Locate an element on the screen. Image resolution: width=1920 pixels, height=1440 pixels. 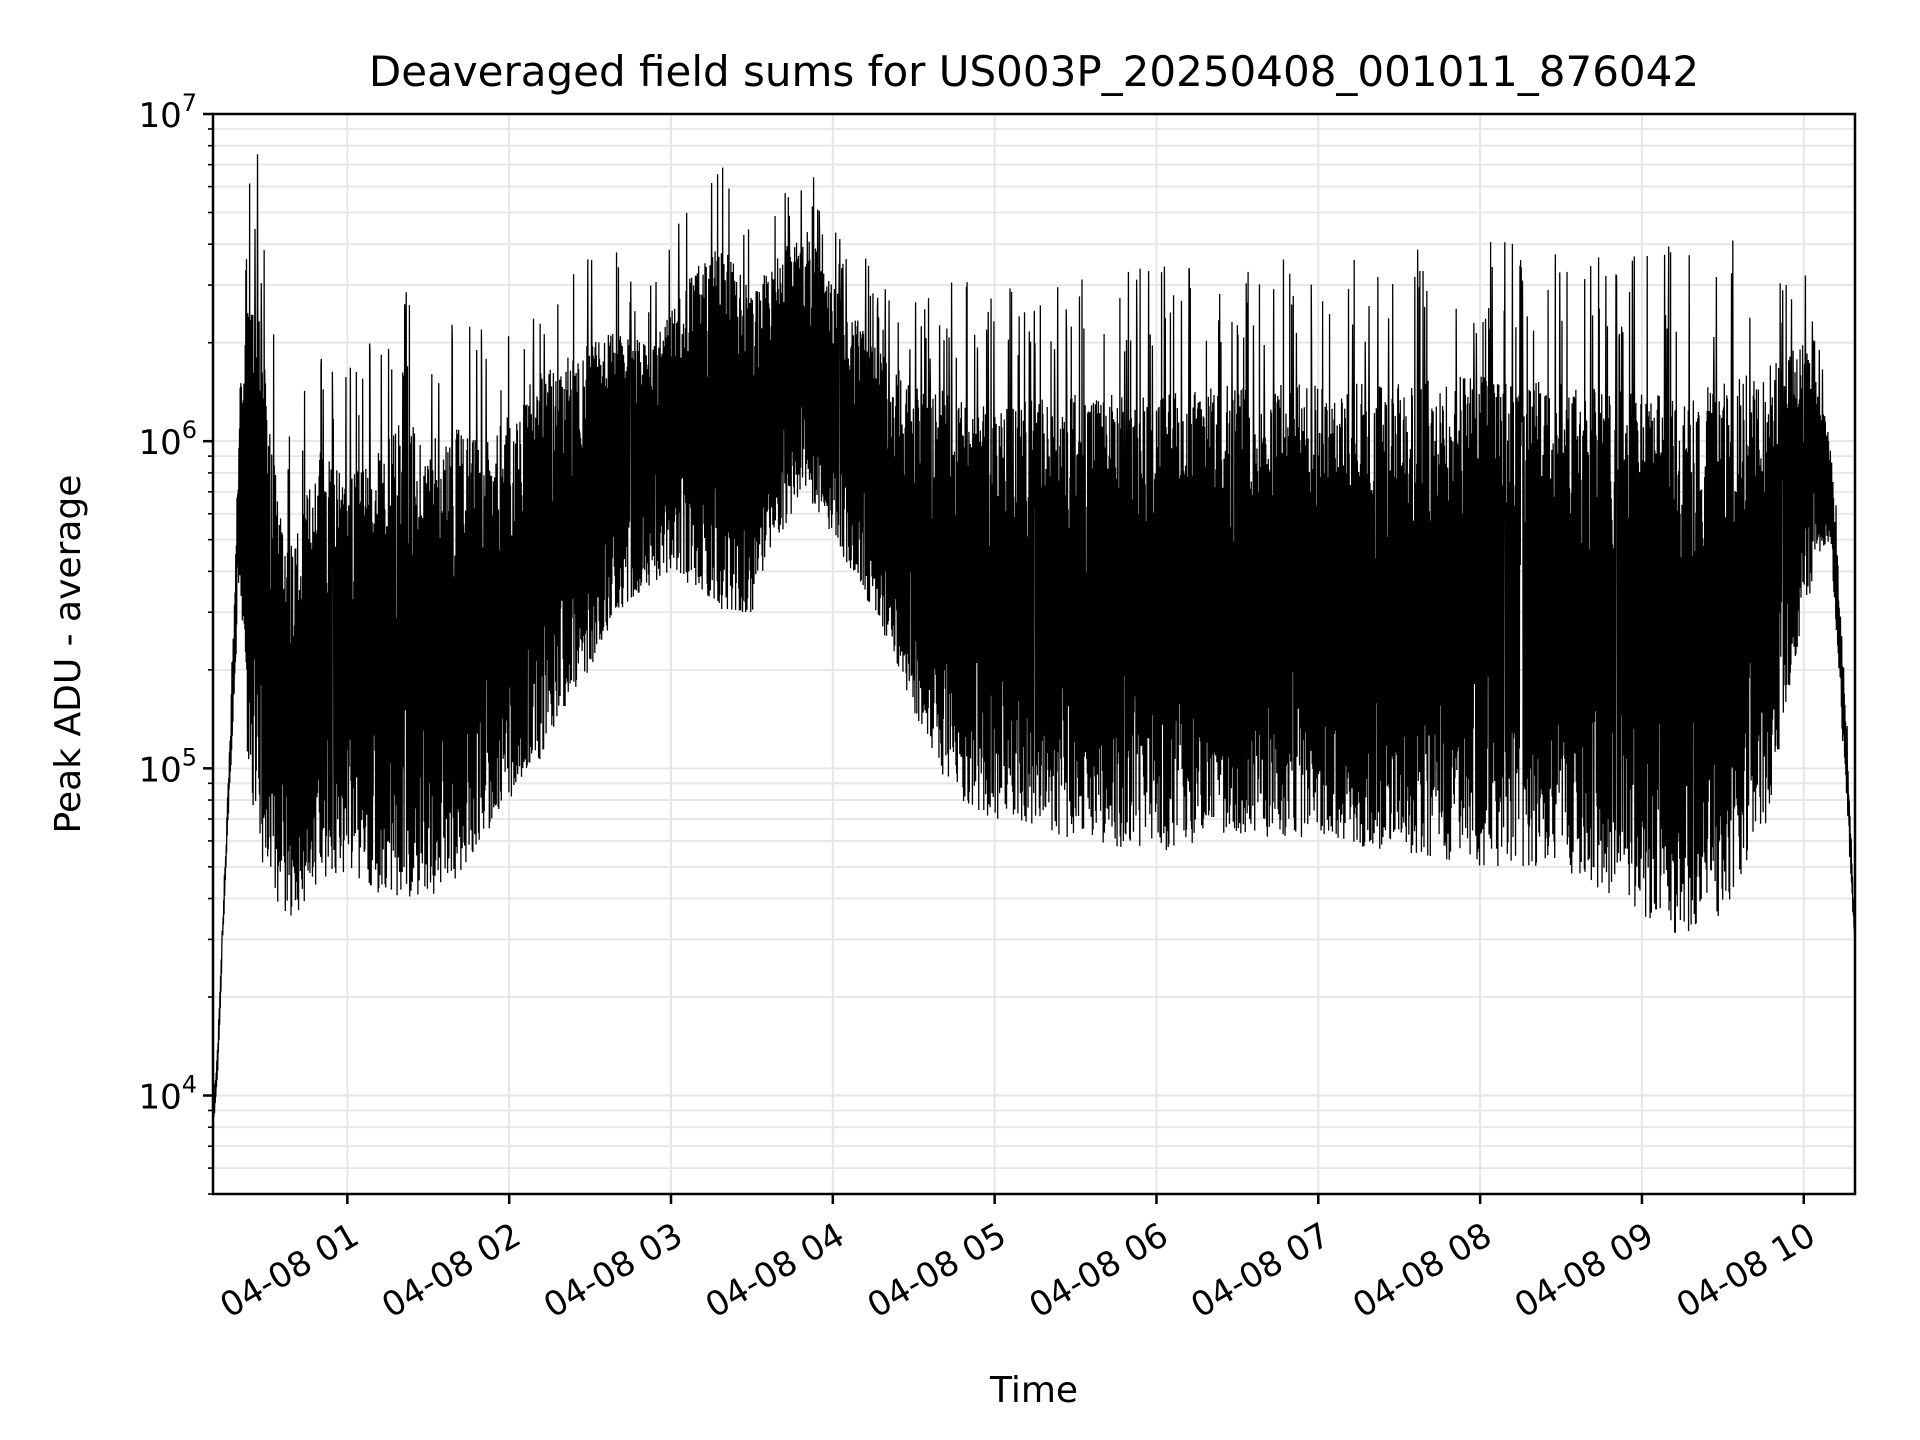
y-tick-label: 10⁶ is located at coordinates (167, 439).